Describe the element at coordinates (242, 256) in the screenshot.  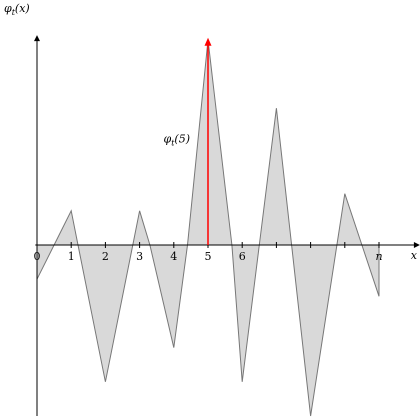
I see `x-tick-label: 6` at that location.